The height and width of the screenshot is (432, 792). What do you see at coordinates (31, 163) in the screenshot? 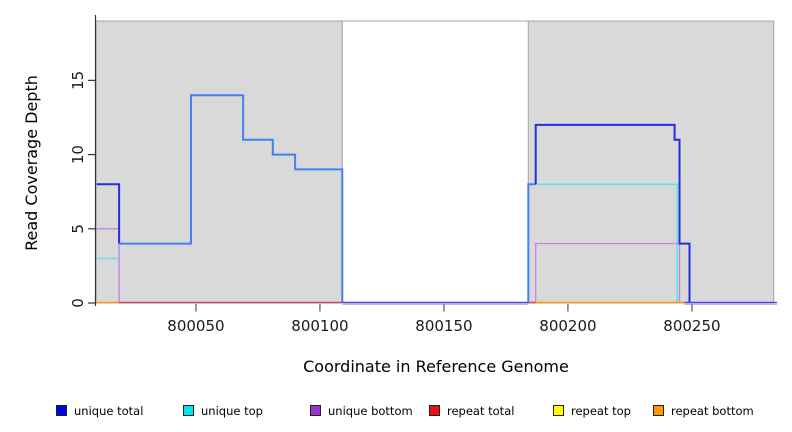
I see `y-axis-title: Read Coverage Depth` at bounding box center [31, 163].